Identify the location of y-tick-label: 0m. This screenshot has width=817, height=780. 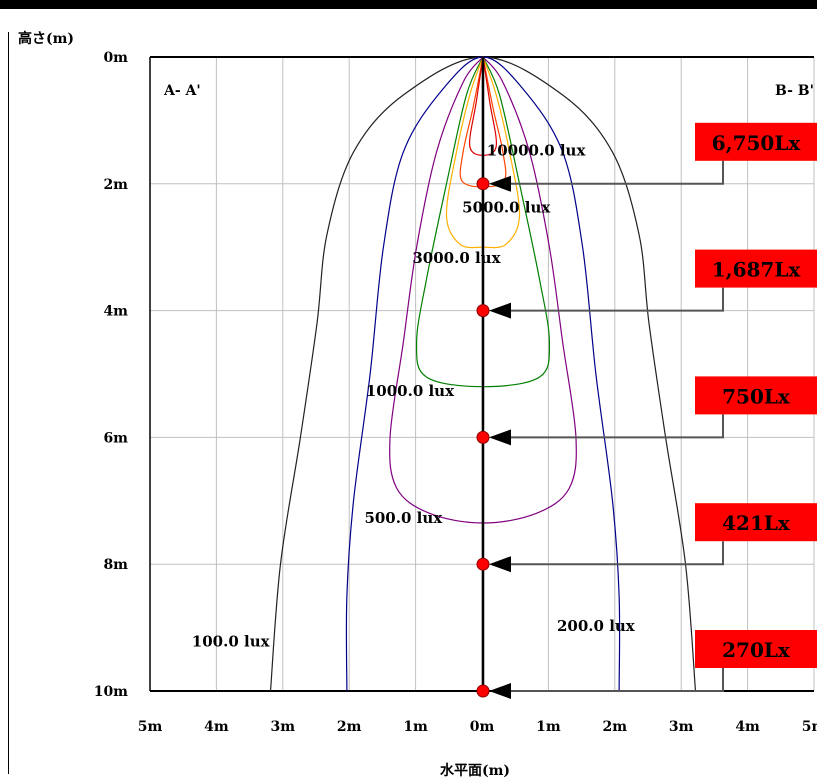
(115, 58).